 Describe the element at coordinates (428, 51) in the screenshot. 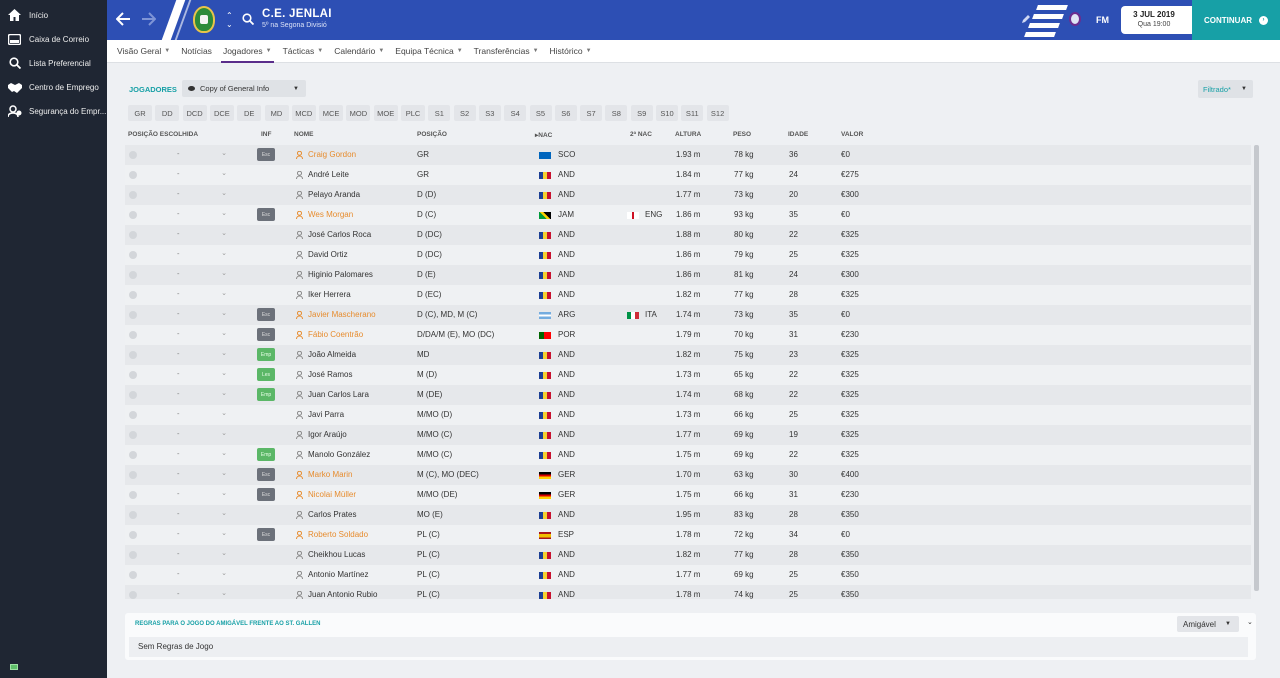

I see `tab-staff: Equipa Técnica ▼` at that location.